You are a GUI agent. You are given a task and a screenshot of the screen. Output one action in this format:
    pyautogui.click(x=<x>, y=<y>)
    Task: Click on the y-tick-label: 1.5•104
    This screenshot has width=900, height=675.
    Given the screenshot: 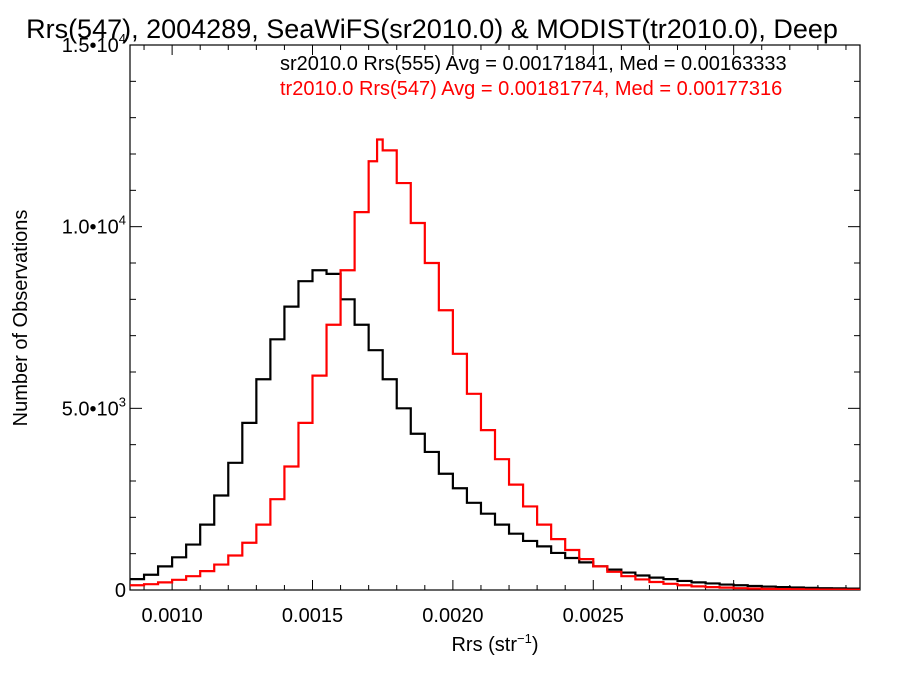 What is the action you would take?
    pyautogui.click(x=94, y=44)
    